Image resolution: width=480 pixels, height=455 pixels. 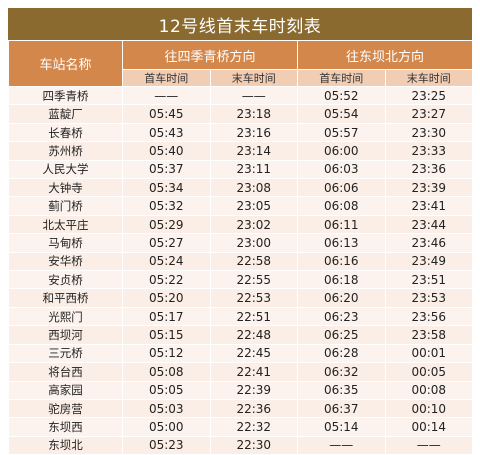 What do you see at coordinates (429, 132) in the screenshot?
I see `last-train-time: 23:30` at bounding box center [429, 132].